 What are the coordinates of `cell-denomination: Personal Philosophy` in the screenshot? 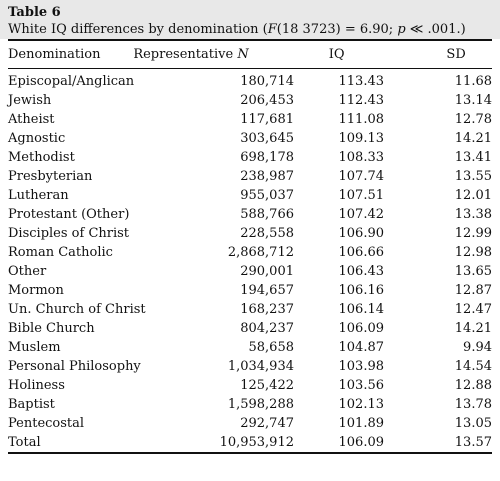 It's located at (74, 366).